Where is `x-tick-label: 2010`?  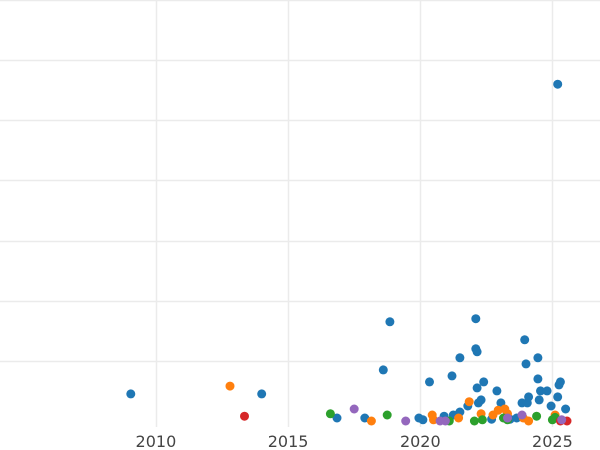 x-tick-label: 2010 is located at coordinates (156, 441).